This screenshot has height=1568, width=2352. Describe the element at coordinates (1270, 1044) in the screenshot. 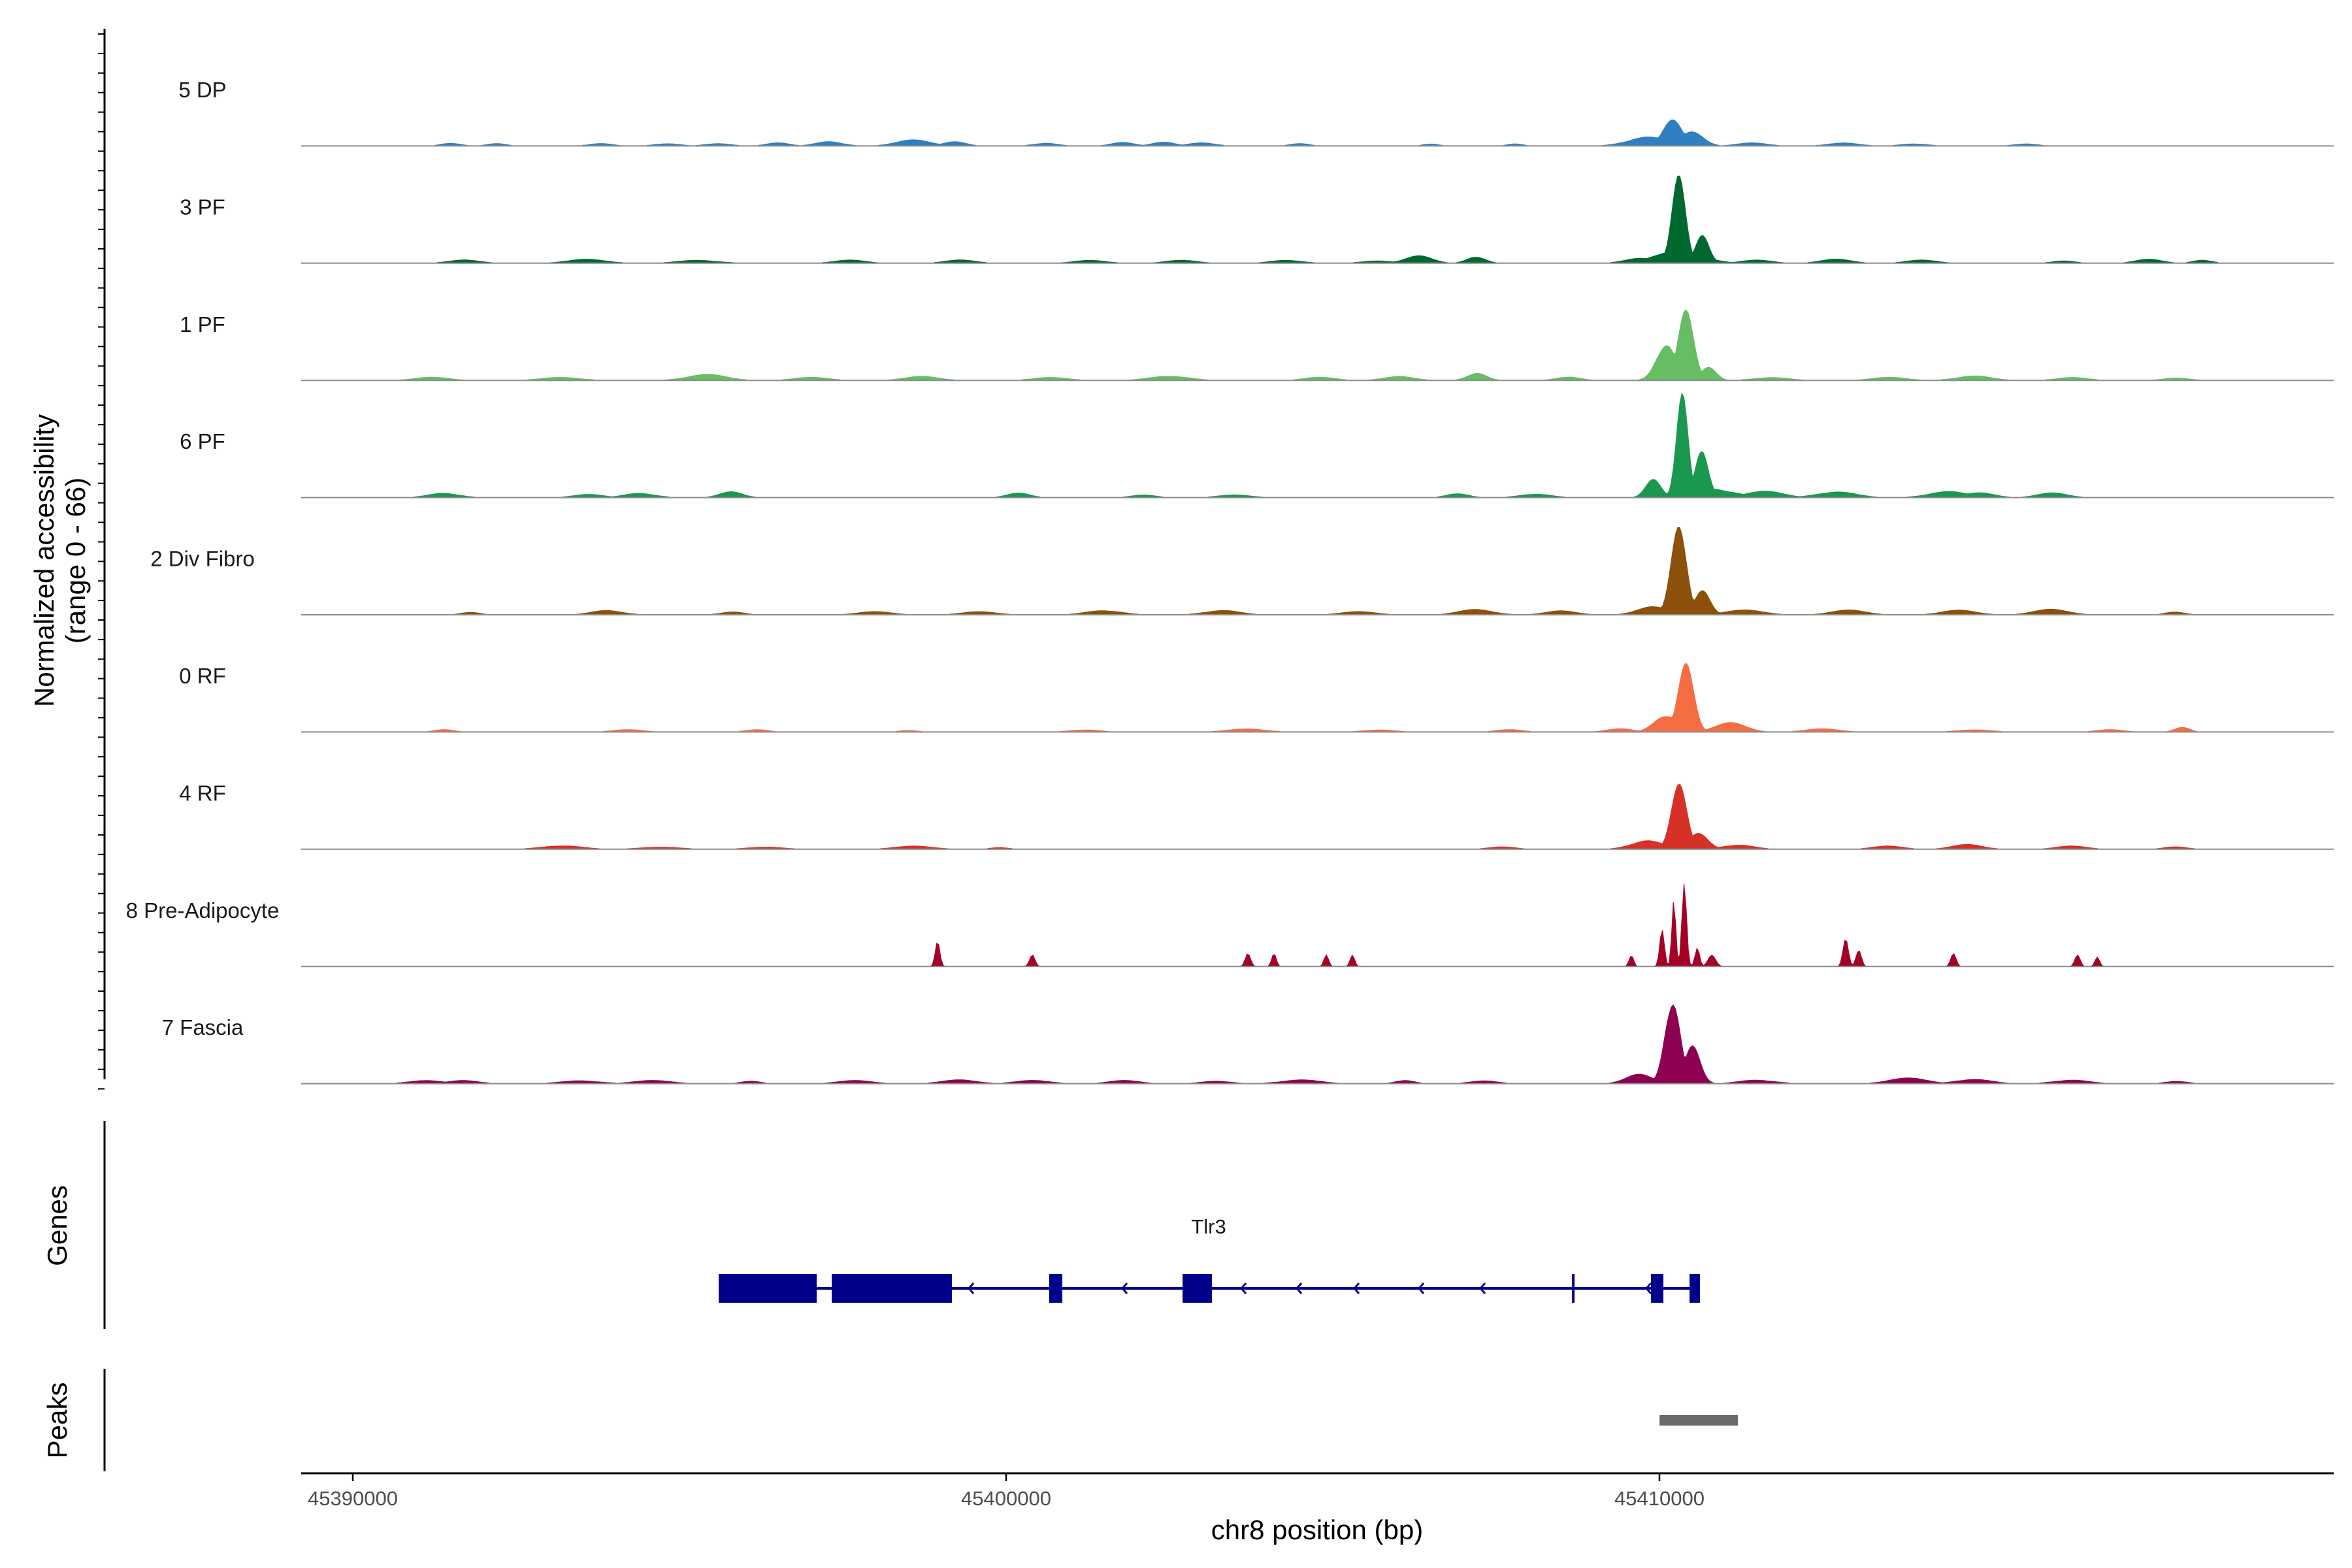

I see `coverage-area` at that location.